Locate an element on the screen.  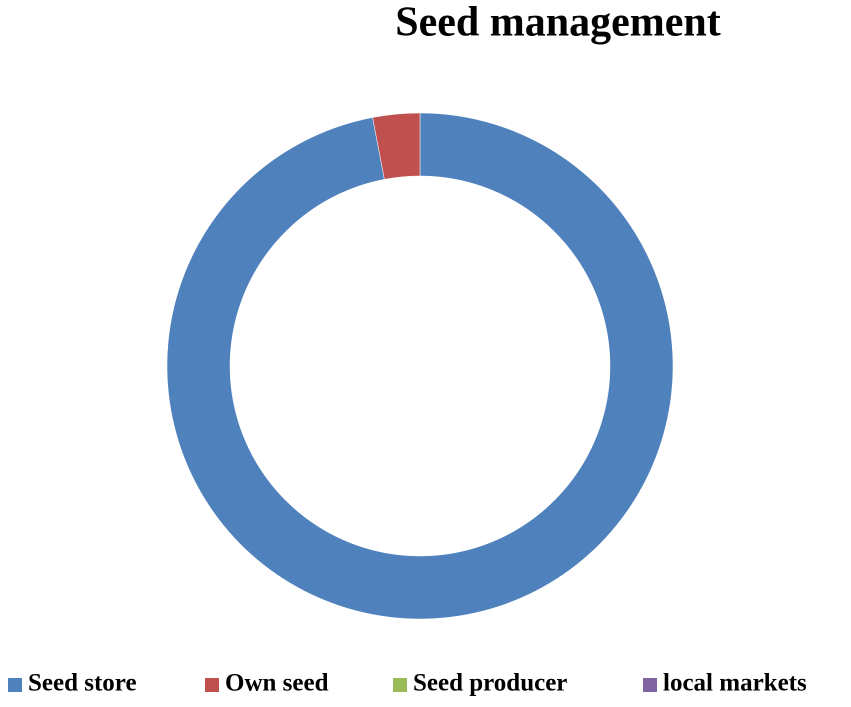
chart-title: Seed management is located at coordinates (557, 23).